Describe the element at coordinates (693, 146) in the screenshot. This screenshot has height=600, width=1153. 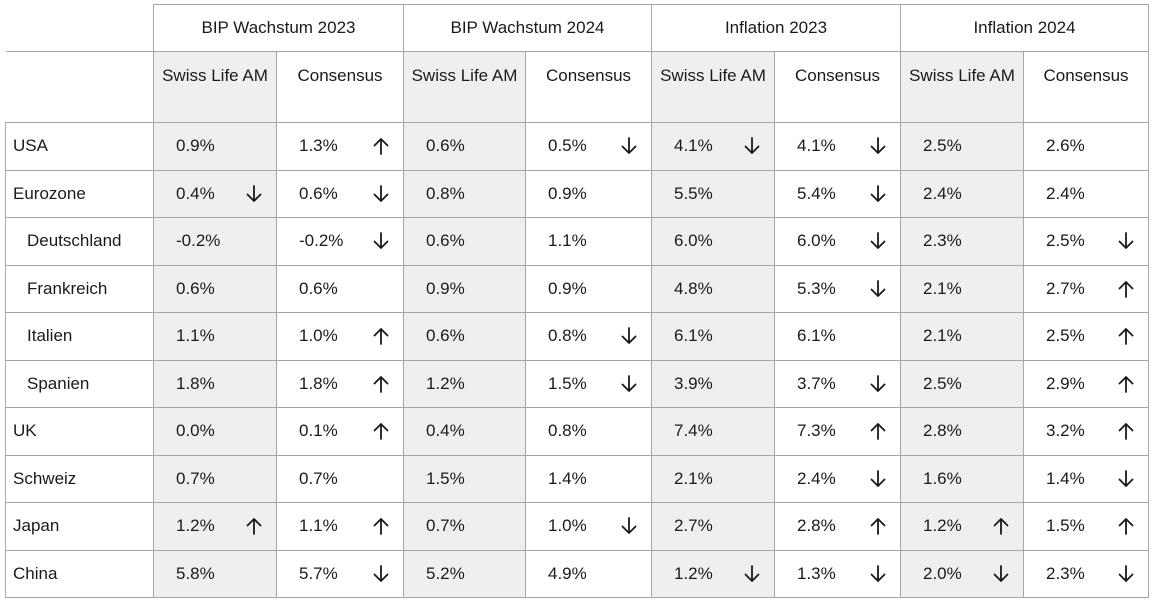
I see `cell-value: 4.1%` at that location.